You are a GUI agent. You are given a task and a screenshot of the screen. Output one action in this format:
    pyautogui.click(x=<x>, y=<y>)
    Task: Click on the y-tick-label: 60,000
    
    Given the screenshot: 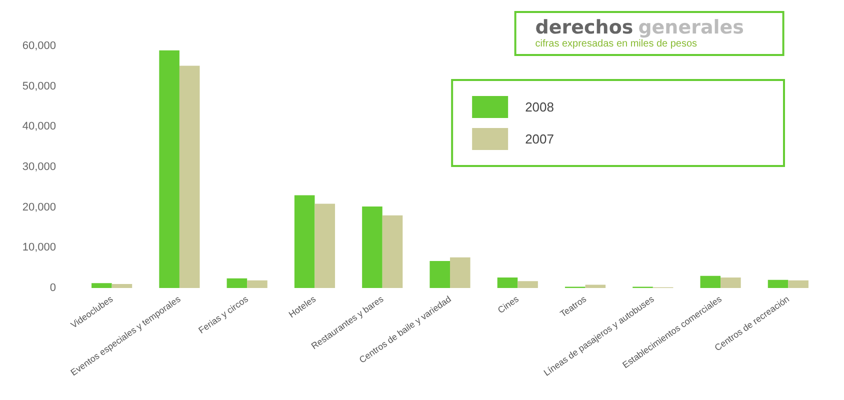 What is the action you would take?
    pyautogui.click(x=39, y=46)
    